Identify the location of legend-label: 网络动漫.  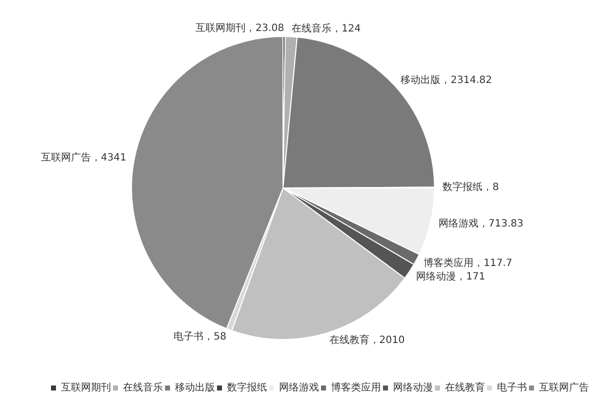
(413, 388).